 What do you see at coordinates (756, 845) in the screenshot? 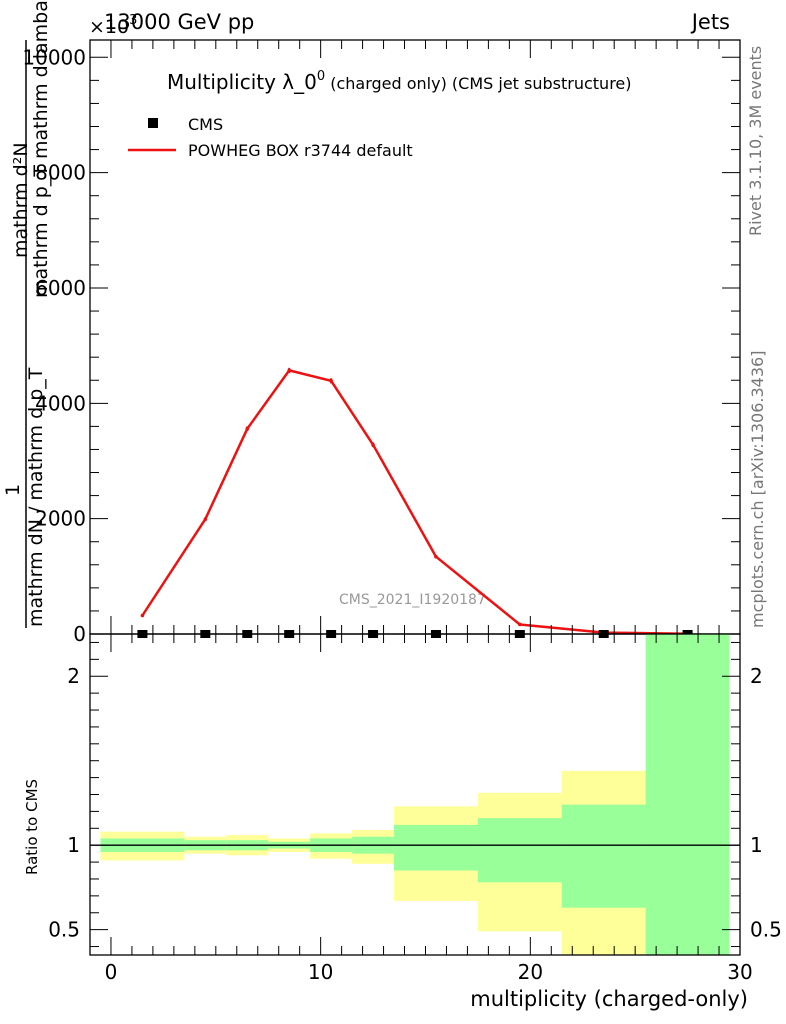
I see `ratio-ytick-label-right: 1` at bounding box center [756, 845].